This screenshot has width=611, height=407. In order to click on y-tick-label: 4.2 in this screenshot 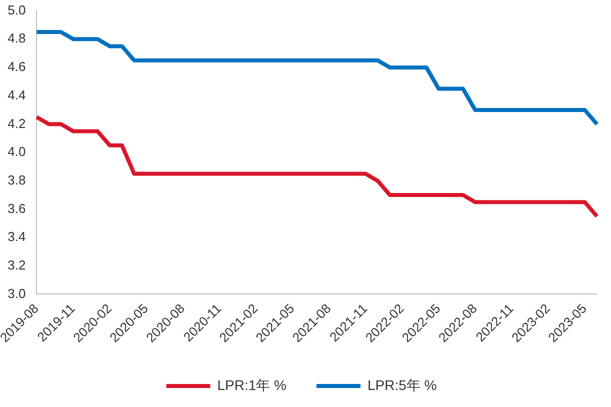, I will do `click(17, 123)`.